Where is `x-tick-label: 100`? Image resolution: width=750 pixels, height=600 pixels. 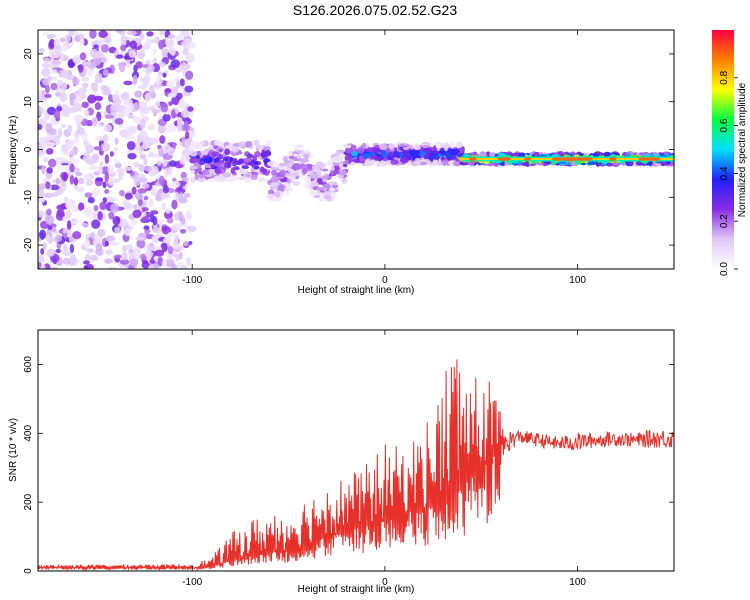 x-tick-label: 100 is located at coordinates (577, 582).